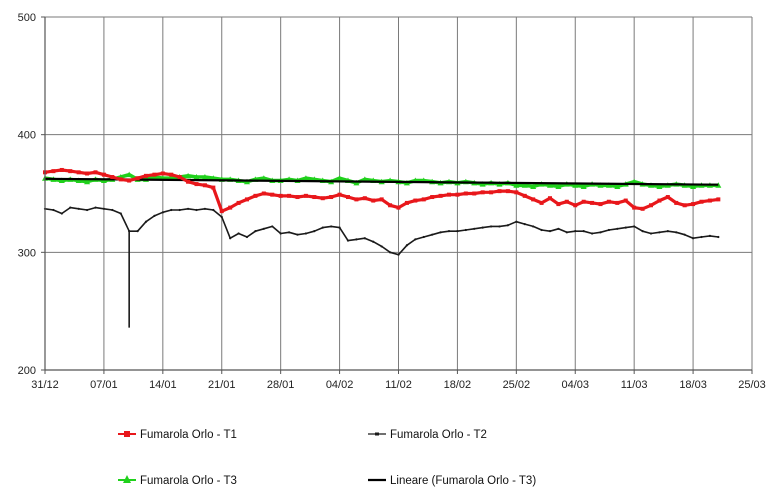 Image resolution: width=768 pixels, height=496 pixels. Describe the element at coordinates (752, 385) in the screenshot. I see `x-tick-label: 25/03` at that location.